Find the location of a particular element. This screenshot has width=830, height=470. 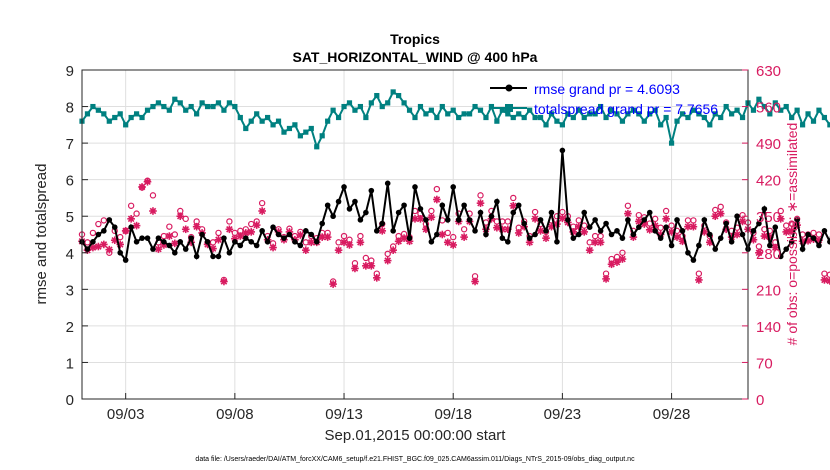

y-tick-label-right: 350 is located at coordinates (768, 217).